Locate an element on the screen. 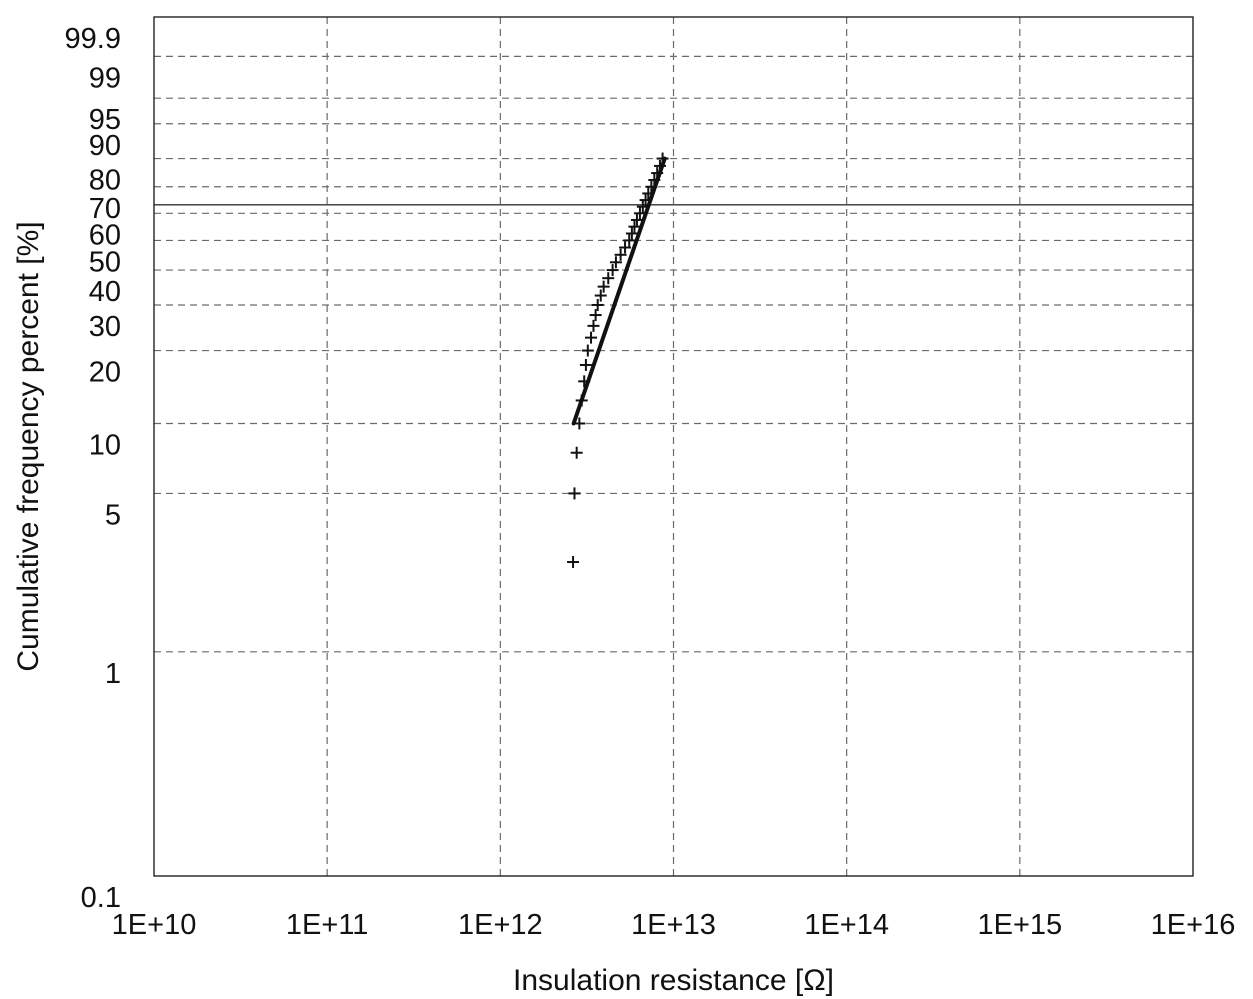 This screenshot has height=999, width=1253. y-tick-label: 10 is located at coordinates (105, 445).